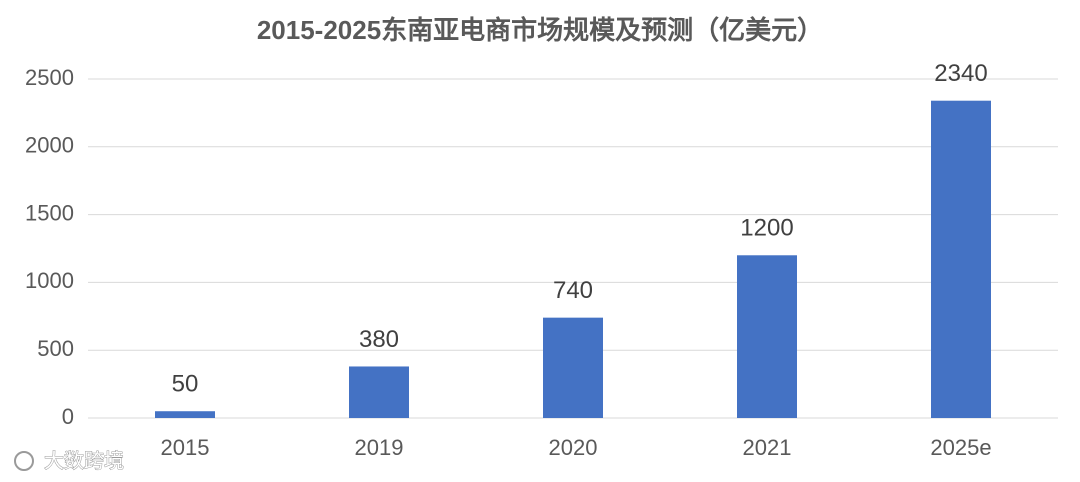 The height and width of the screenshot is (482, 1080). Describe the element at coordinates (185, 384) in the screenshot. I see `value-label: 50` at that location.